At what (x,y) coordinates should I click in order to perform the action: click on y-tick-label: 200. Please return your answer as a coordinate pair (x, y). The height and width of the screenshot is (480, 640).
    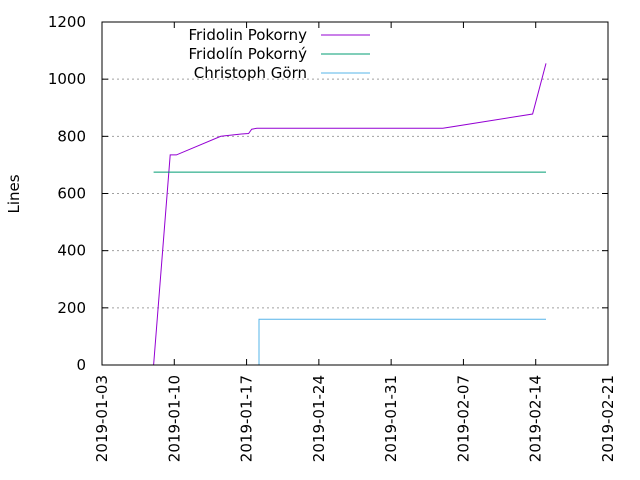
    Looking at the image, I should click on (71, 308).